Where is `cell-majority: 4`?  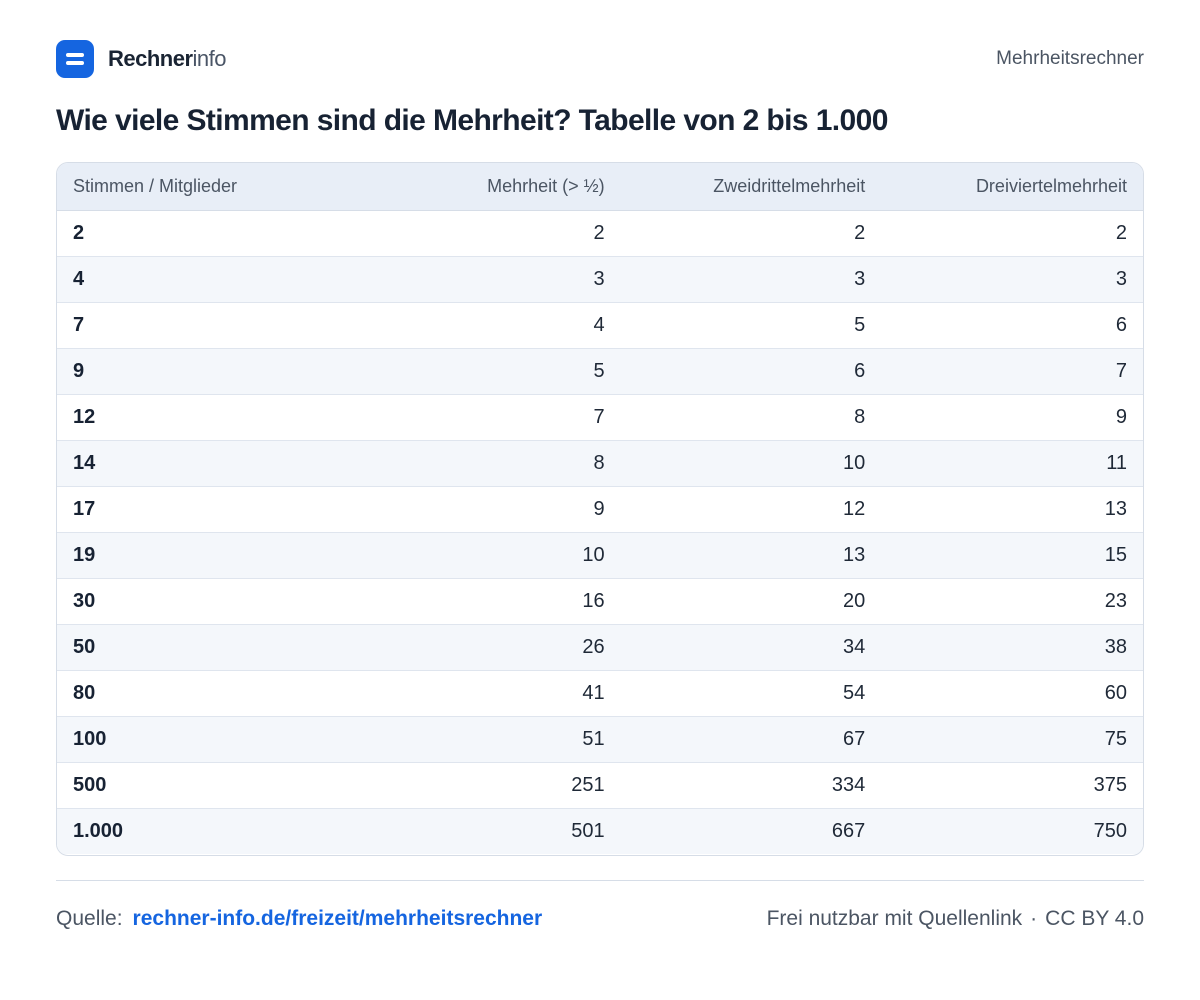
cell-majority: 4 is located at coordinates (486, 324).